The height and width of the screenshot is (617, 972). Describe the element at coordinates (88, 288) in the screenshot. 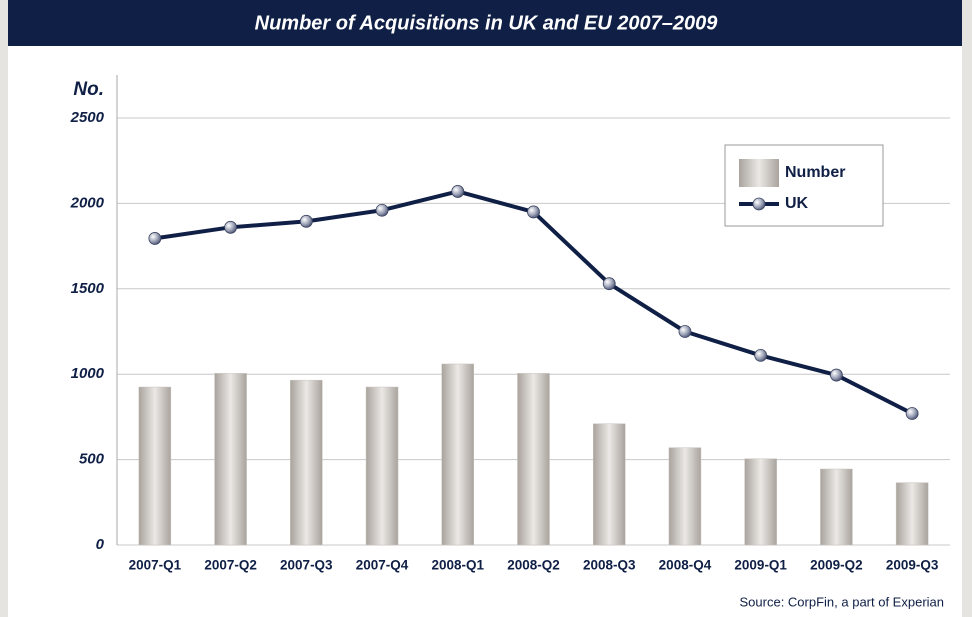

I see `y-tick-label: 1500` at that location.